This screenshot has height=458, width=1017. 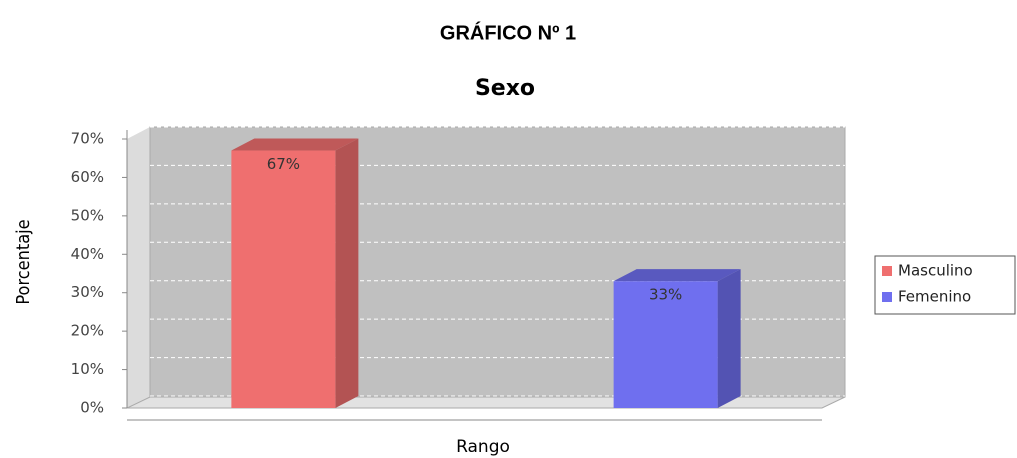 I want to click on legend-label: Masculino, so click(x=935, y=271).